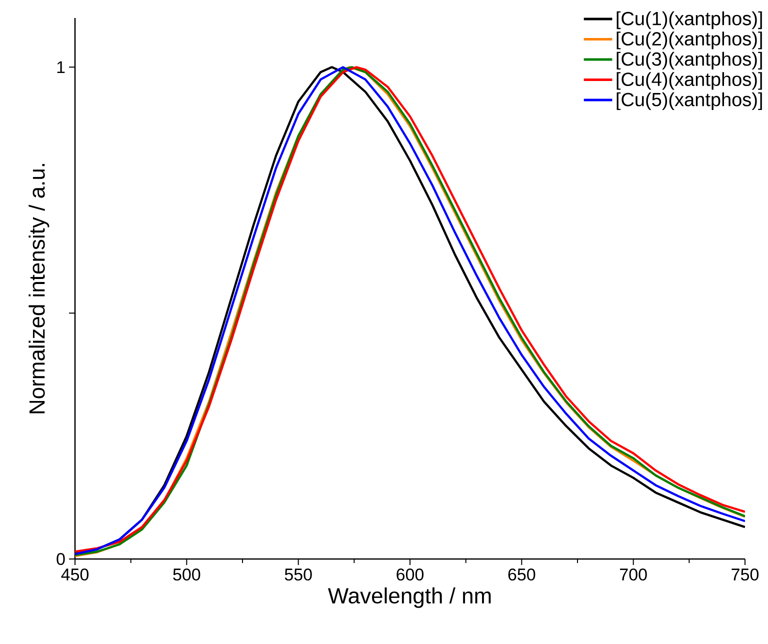 The image size is (768, 644). Describe the element at coordinates (689, 81) in the screenshot. I see `legend-label: [Cu(4)(xantphos)]` at that location.